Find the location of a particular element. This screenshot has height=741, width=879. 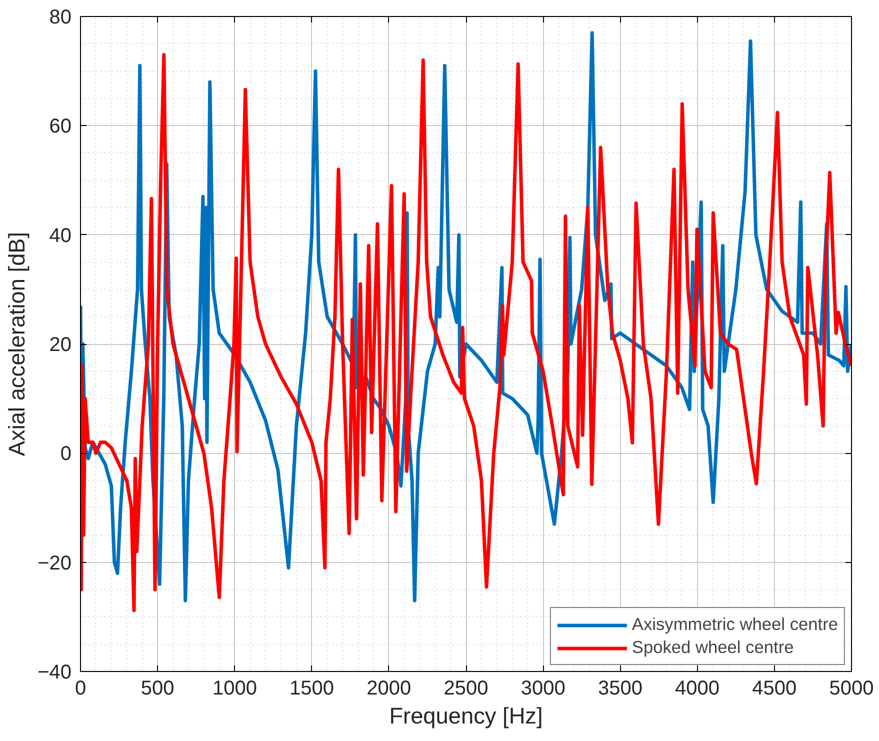

legend-label: Spoked wheel centre is located at coordinates (713, 647).